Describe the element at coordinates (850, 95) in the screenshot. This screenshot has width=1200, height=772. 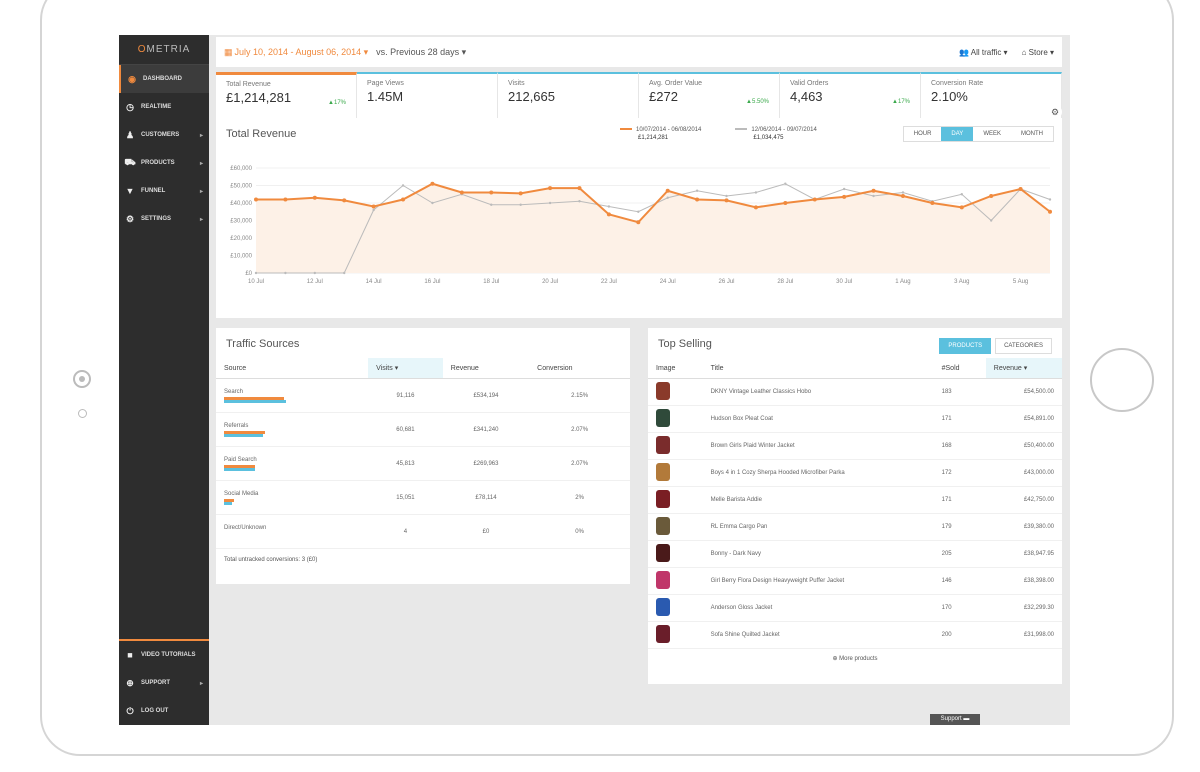
I see `kpi-card: Valid Orders 4,463 ▲17%` at that location.